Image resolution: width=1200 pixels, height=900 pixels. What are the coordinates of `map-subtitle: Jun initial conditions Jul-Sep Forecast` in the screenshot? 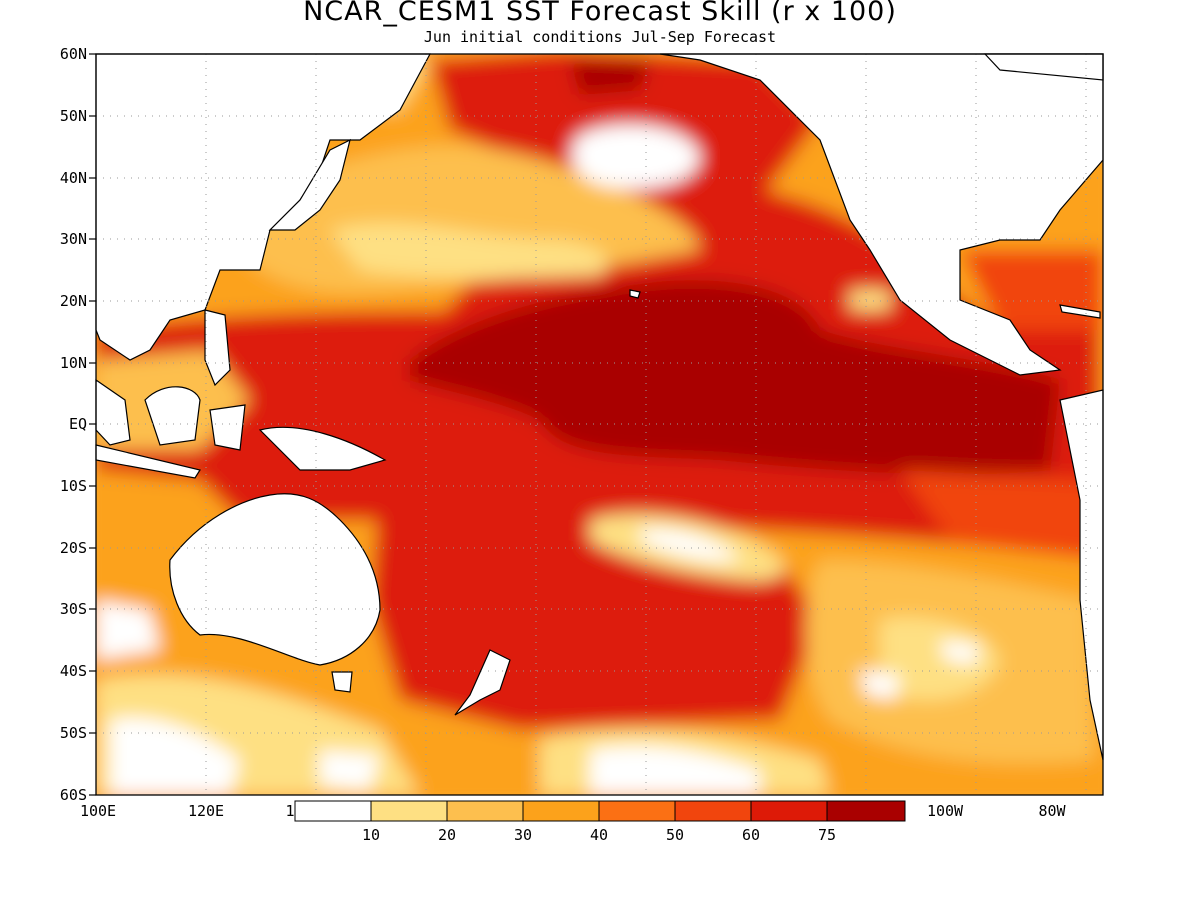 It's located at (600, 37).